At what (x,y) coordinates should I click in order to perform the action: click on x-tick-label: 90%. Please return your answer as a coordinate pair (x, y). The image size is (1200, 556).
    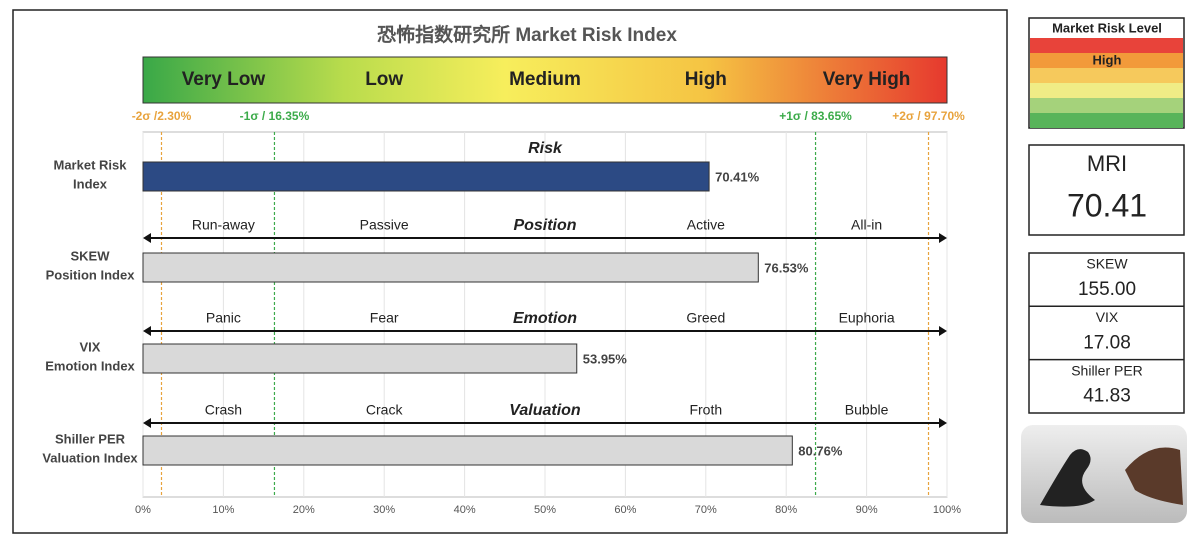
    Looking at the image, I should click on (867, 510).